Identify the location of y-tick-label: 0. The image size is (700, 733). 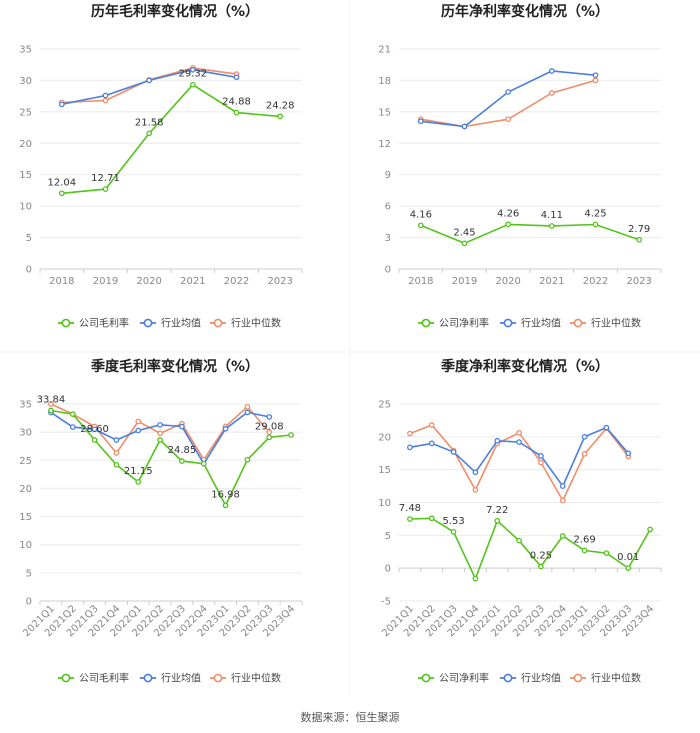
(29, 270).